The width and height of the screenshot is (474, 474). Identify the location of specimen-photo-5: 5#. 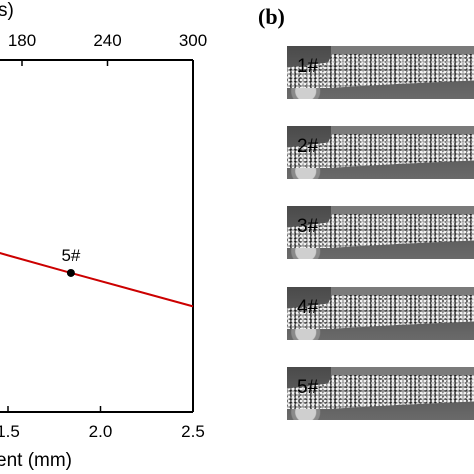
(380, 393).